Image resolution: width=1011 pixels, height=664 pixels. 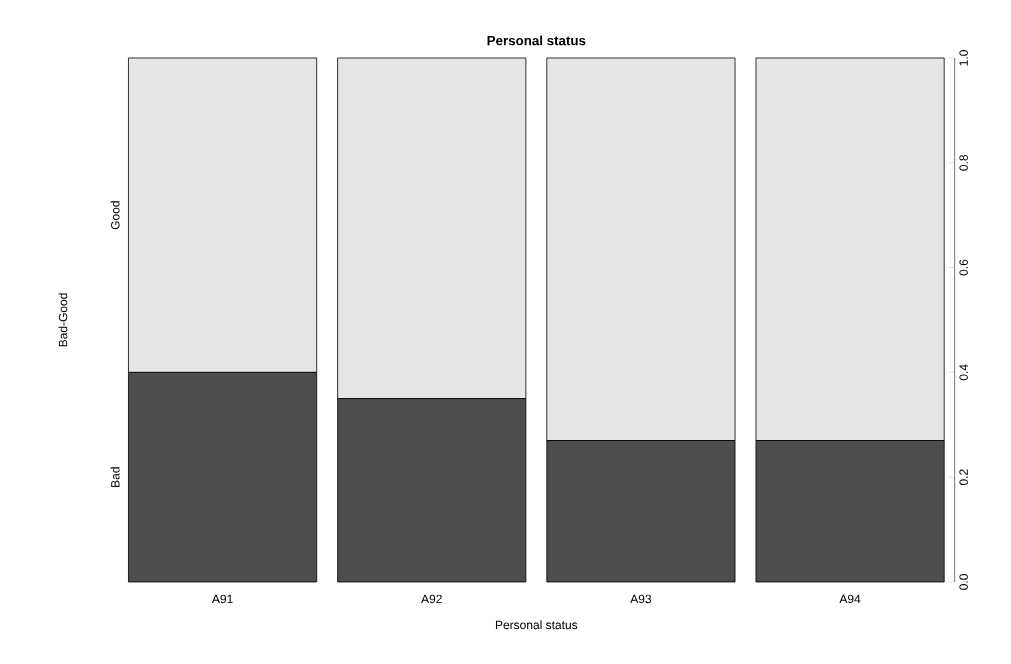 I want to click on x-tick-label: A94, so click(x=850, y=599).